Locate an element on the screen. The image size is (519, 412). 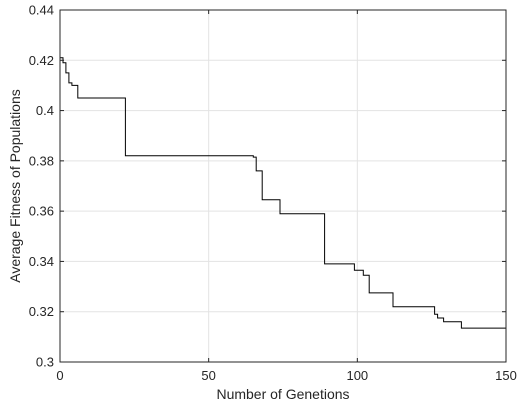
y-tick-label-4: 0.38 is located at coordinates (41, 160).